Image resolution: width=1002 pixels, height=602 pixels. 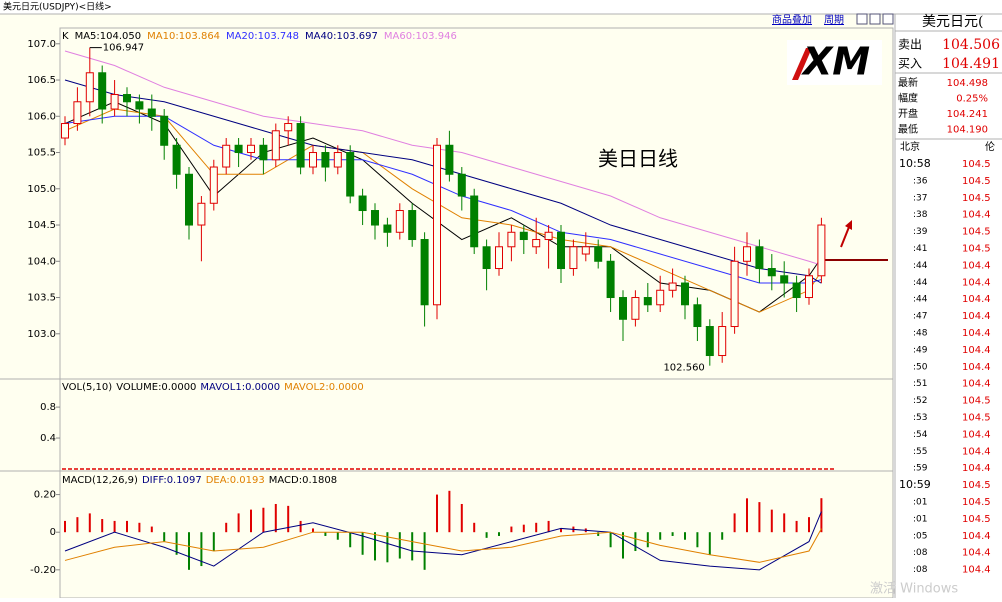 What do you see at coordinates (920, 553) in the screenshot?
I see `tick-time: :08` at bounding box center [920, 553].